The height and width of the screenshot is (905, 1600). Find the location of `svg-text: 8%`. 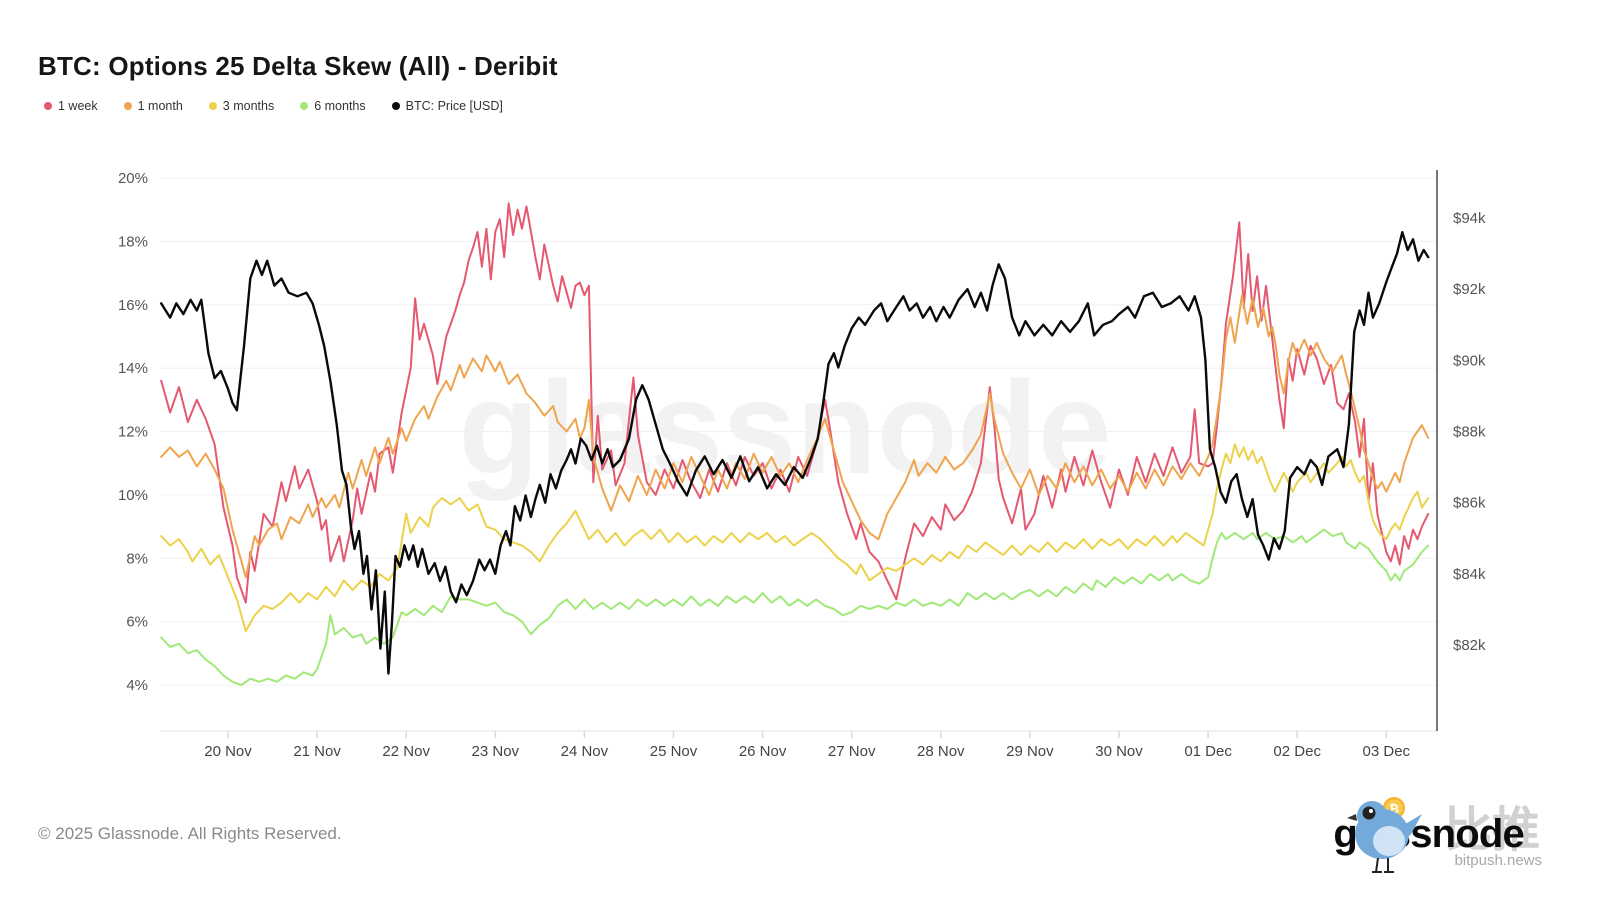

svg-text: 8% is located at coordinates (137, 558).